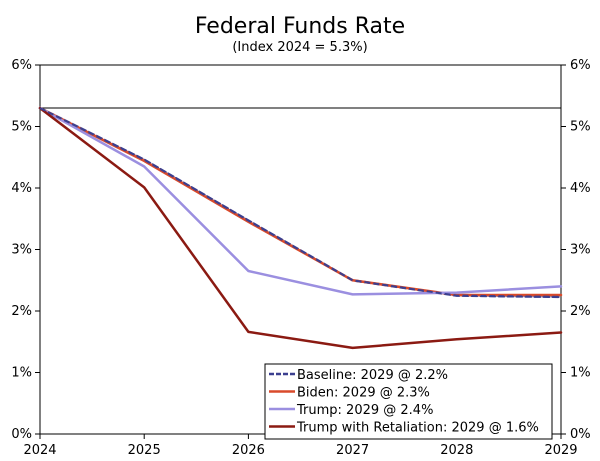  I want to click on y-tick-label-right: 6%, so click(580, 65).